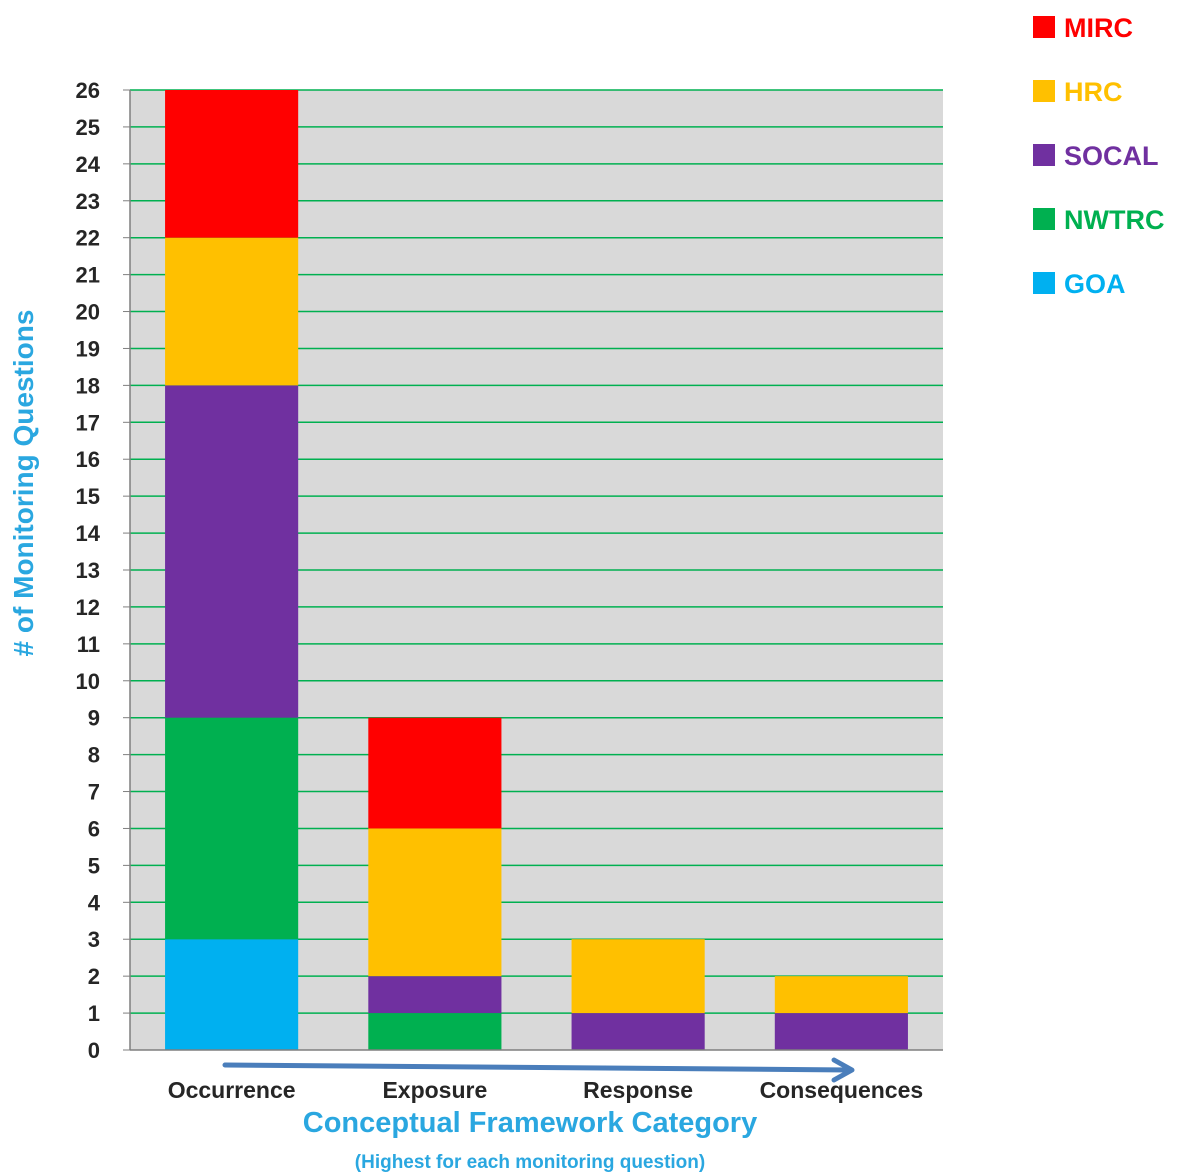 Image resolution: width=1190 pixels, height=1175 pixels. Describe the element at coordinates (23, 483) in the screenshot. I see `y-axis-title: # of Monitoring Questions` at that location.